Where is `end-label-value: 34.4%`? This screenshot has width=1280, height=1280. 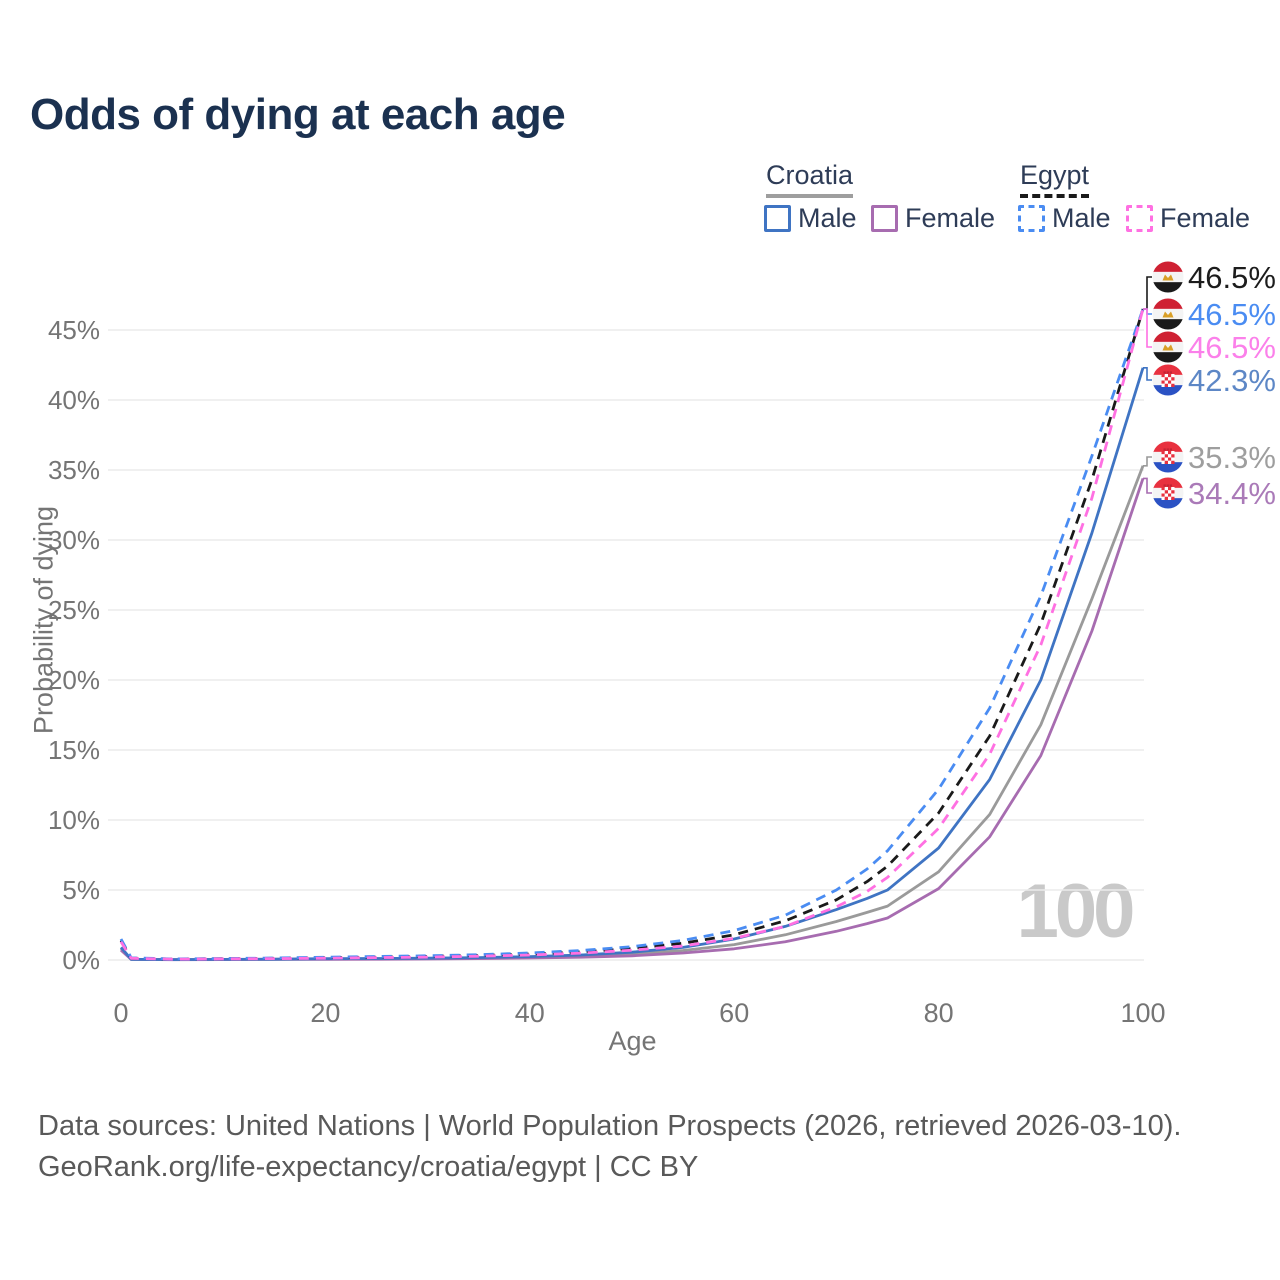
end-label-value: 34.4% is located at coordinates (1232, 493).